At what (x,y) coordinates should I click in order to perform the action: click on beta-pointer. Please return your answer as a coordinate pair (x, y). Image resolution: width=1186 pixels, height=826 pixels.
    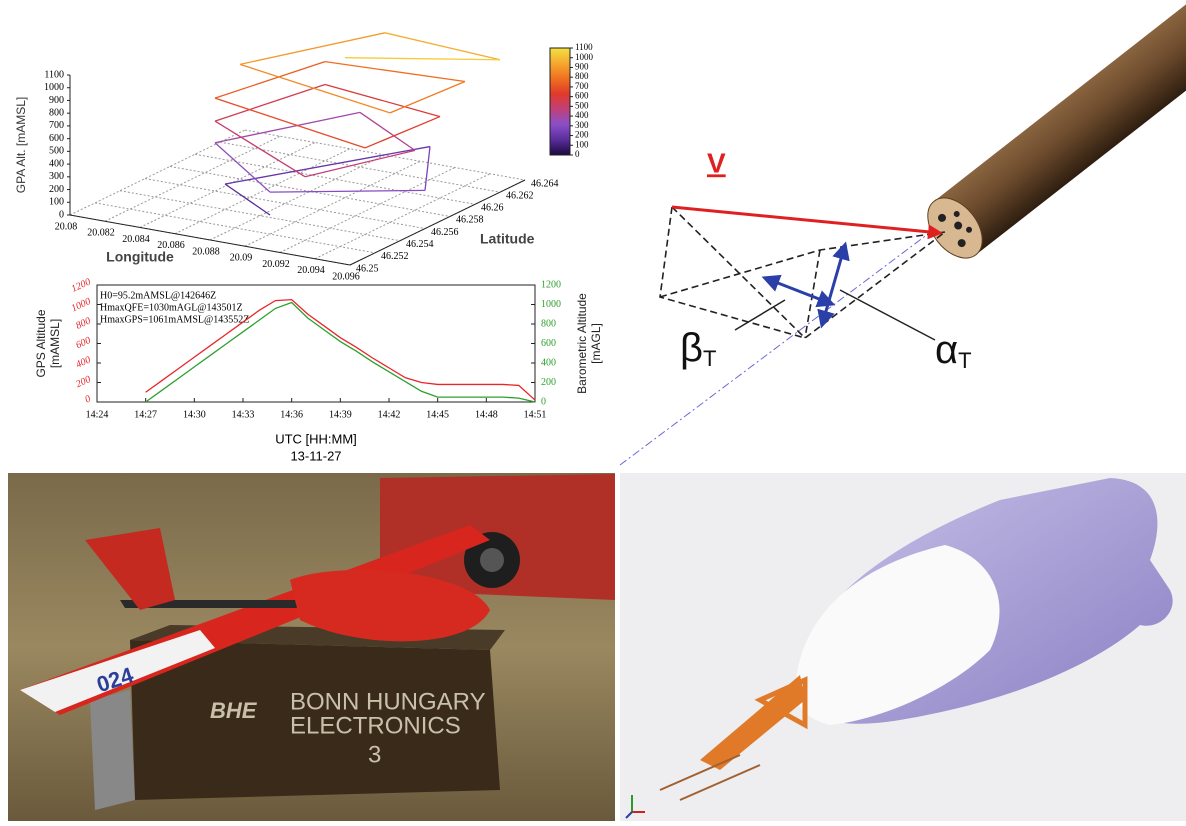
    Looking at the image, I should click on (760, 315).